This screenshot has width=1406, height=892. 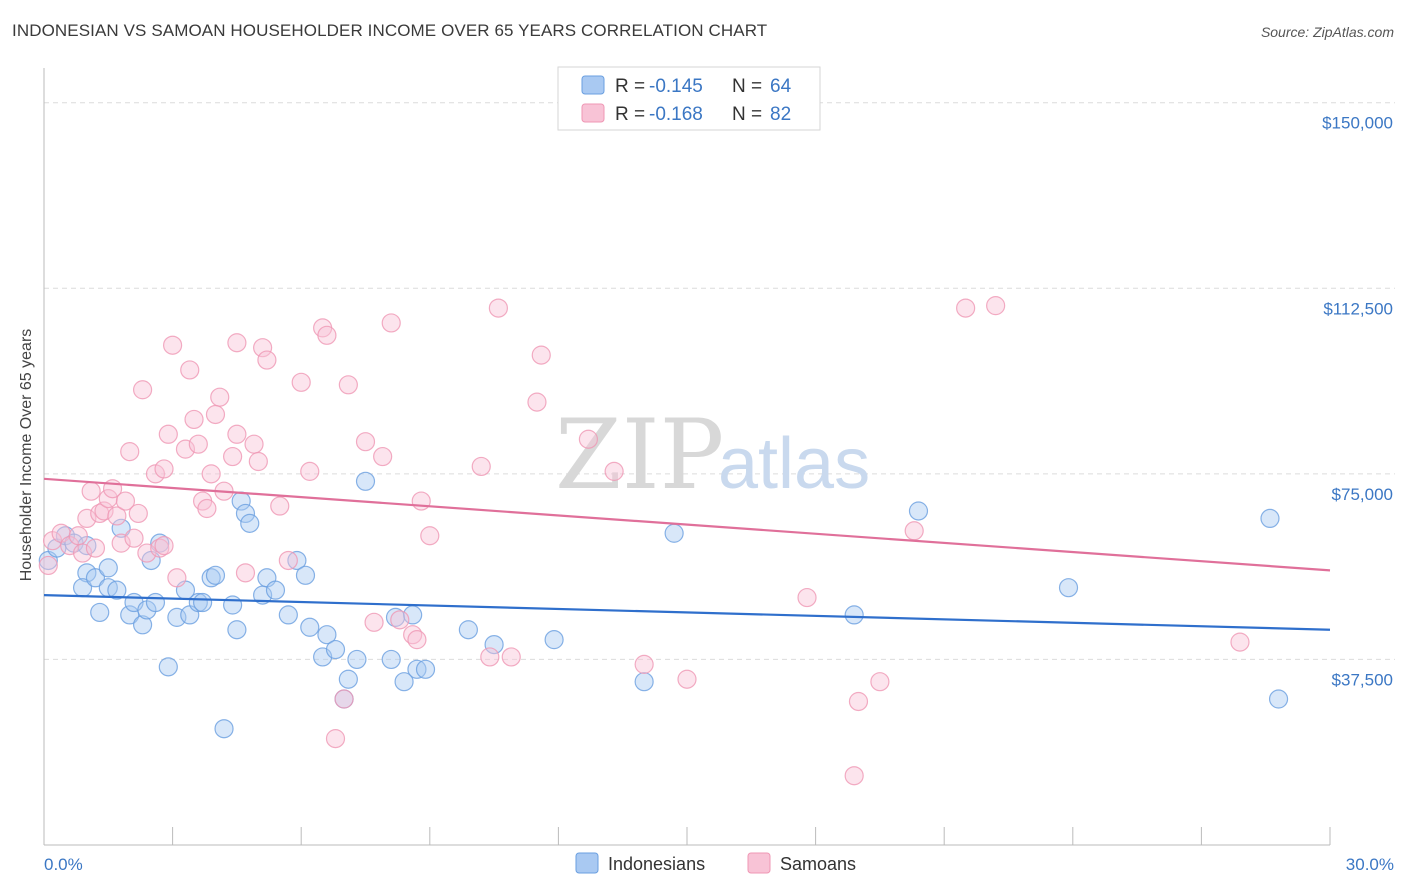 What do you see at coordinates (1357, 123) in the screenshot?
I see `y-tick-label: $150,000` at bounding box center [1357, 123].